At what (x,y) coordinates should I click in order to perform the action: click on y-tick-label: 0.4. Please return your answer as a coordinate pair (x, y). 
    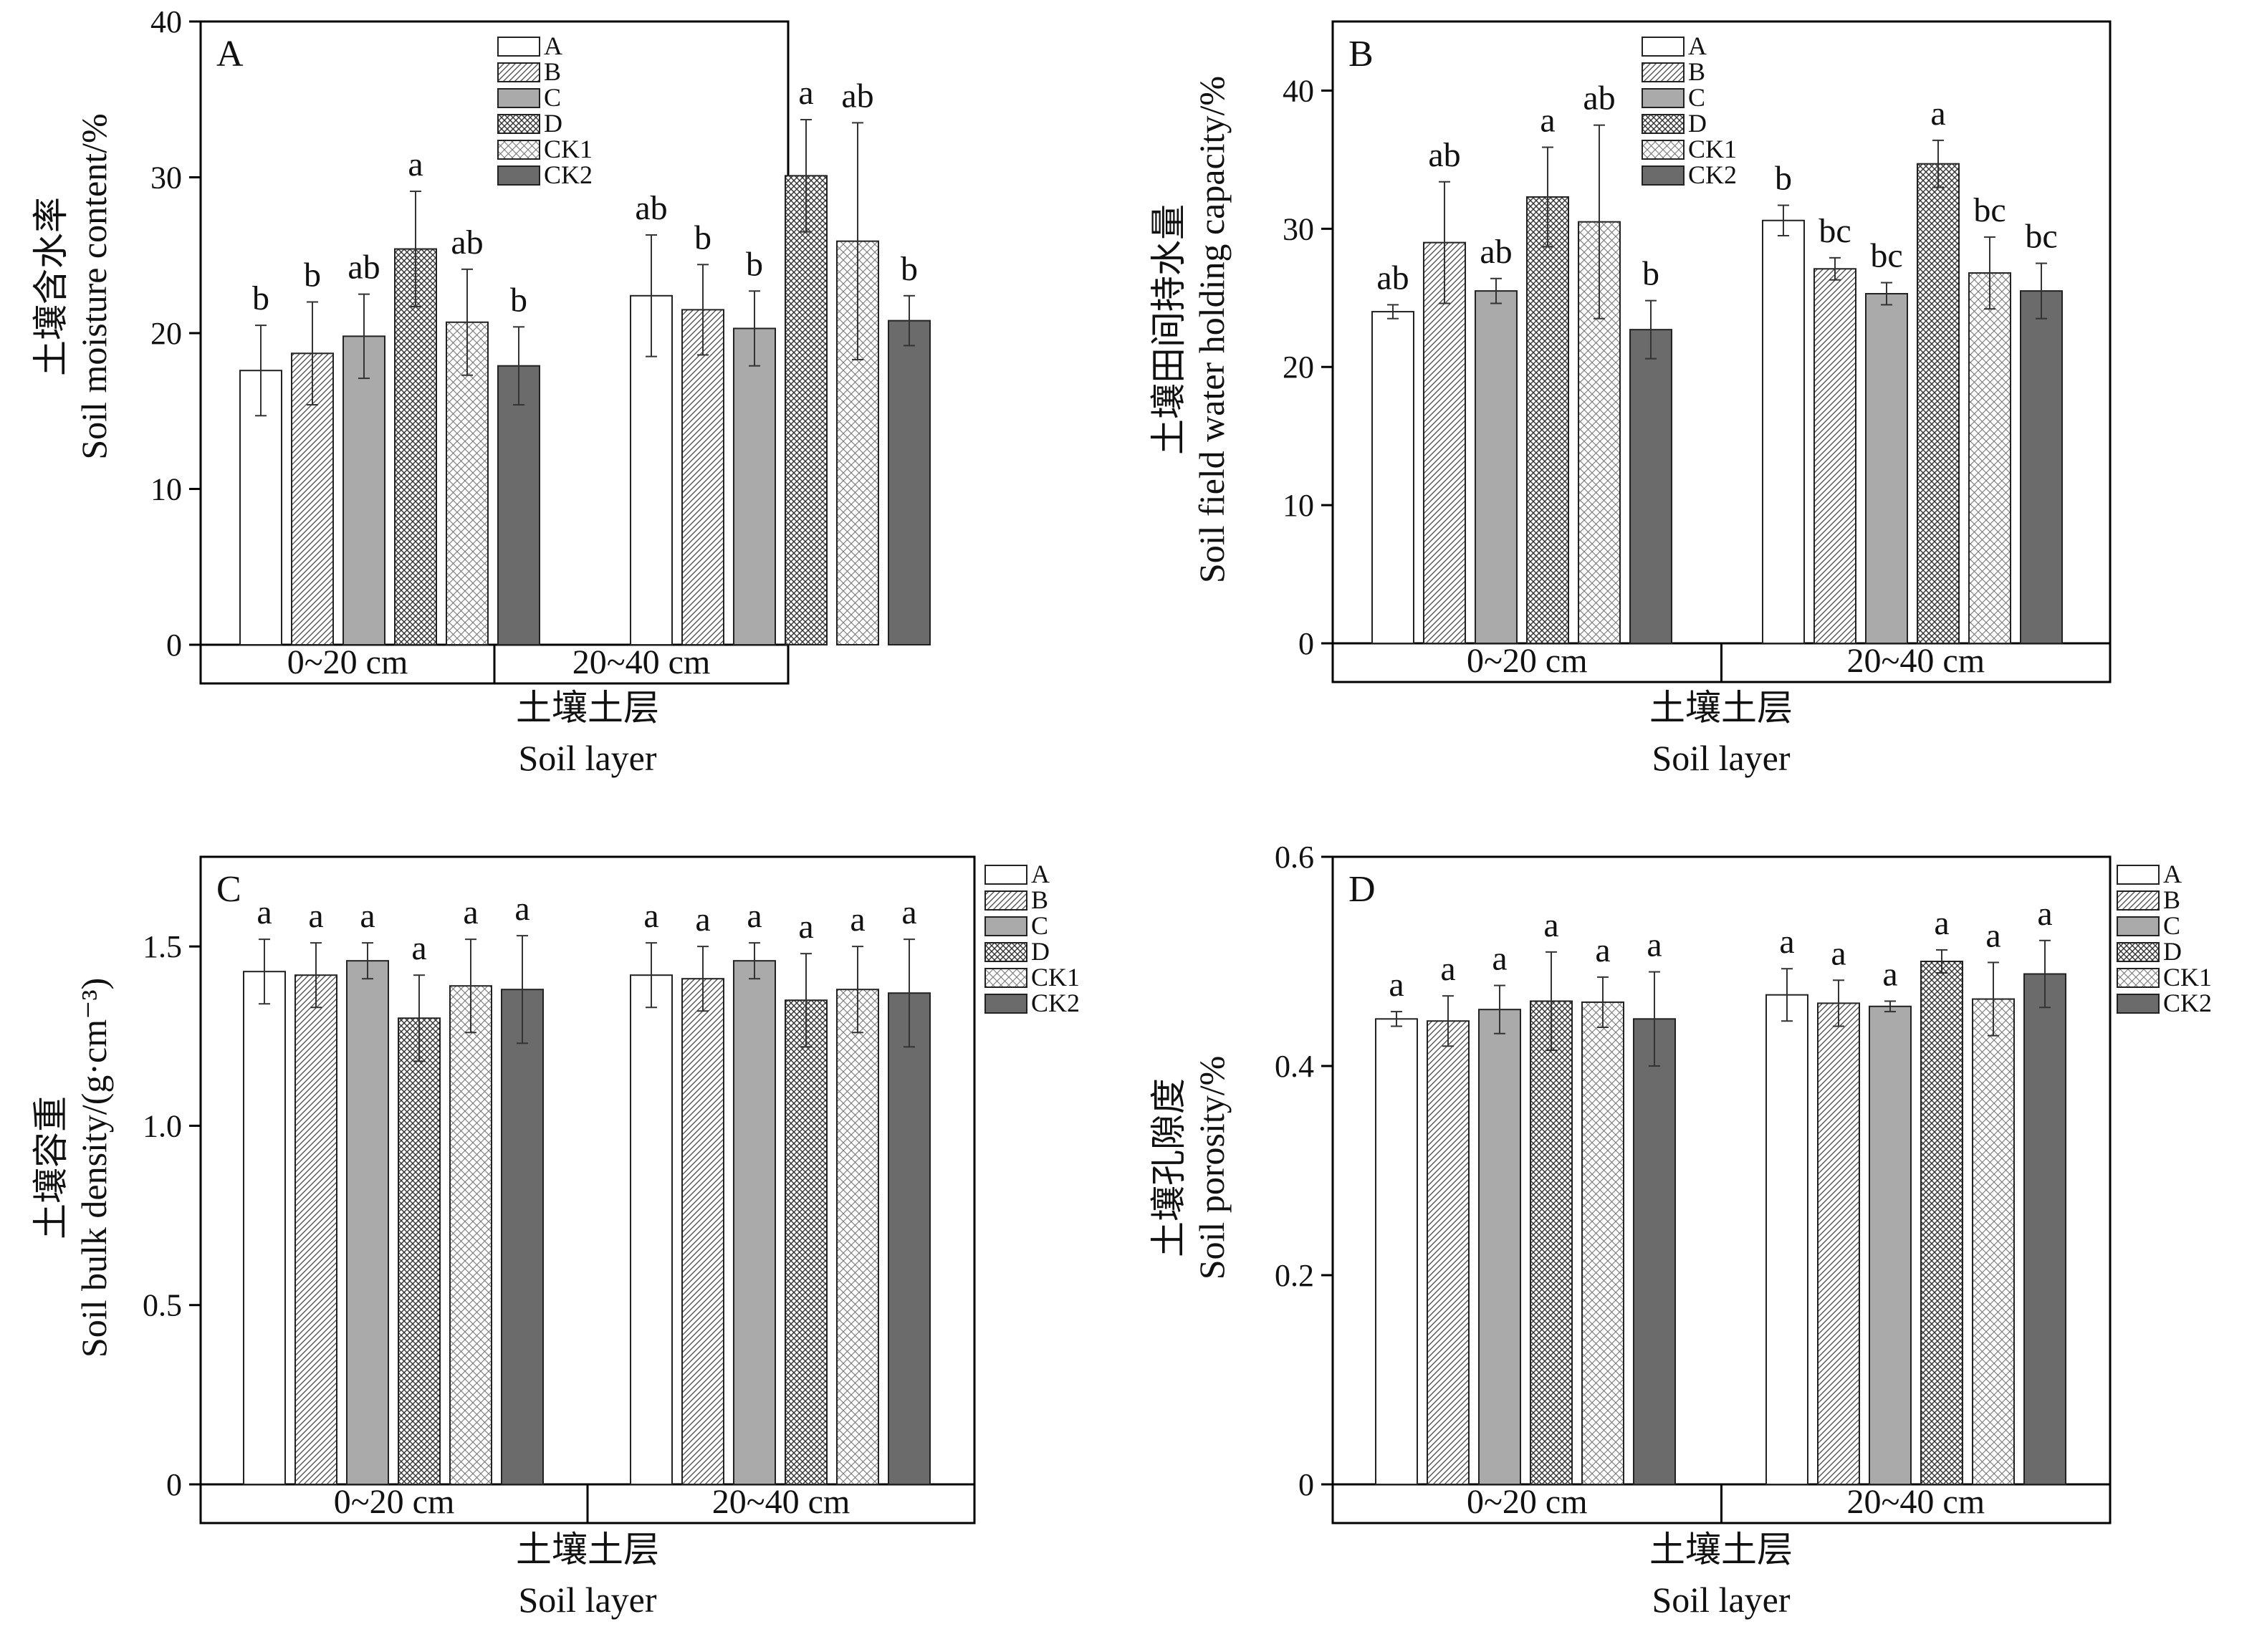
    Looking at the image, I should click on (1294, 1066).